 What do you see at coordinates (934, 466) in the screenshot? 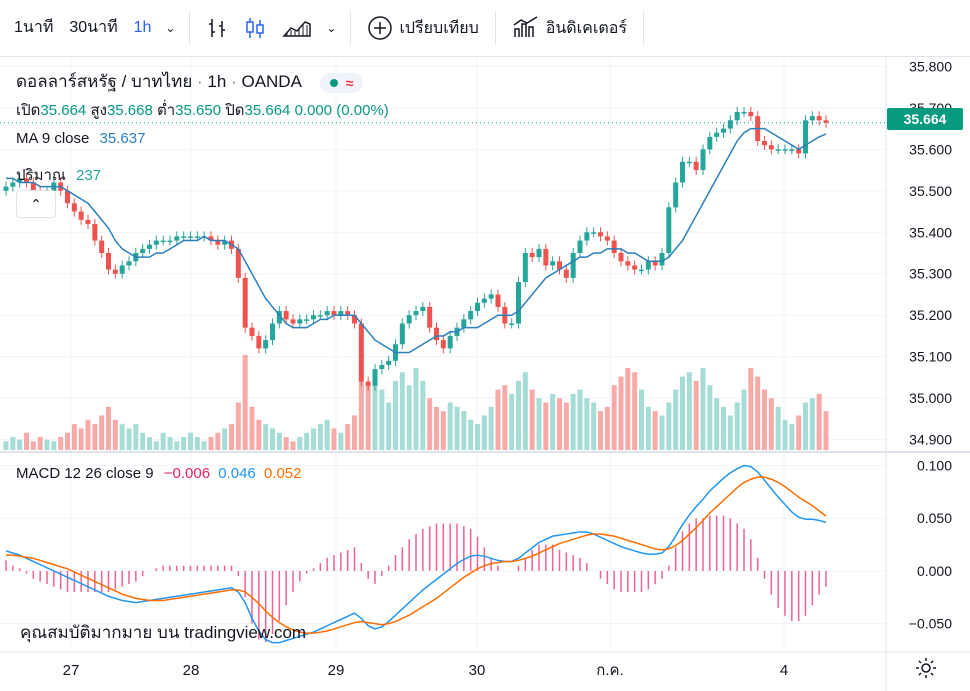
I see `macd-tick-label: 0.100` at bounding box center [934, 466].